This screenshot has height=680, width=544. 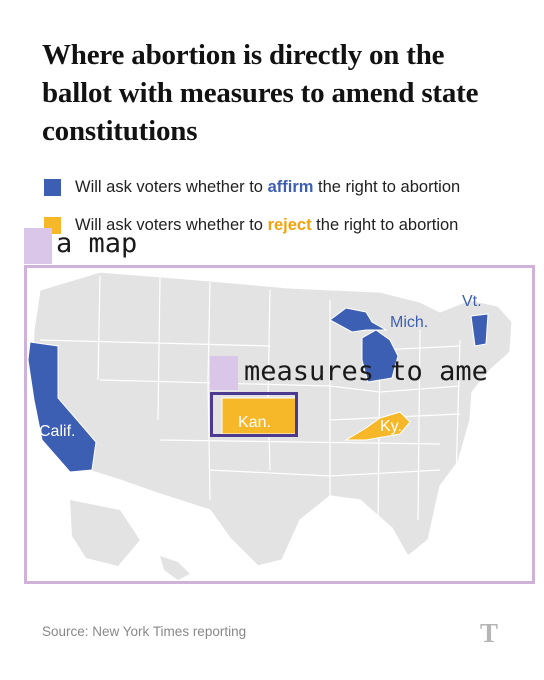 What do you see at coordinates (377, 426) in the screenshot?
I see `state-ky` at bounding box center [377, 426].